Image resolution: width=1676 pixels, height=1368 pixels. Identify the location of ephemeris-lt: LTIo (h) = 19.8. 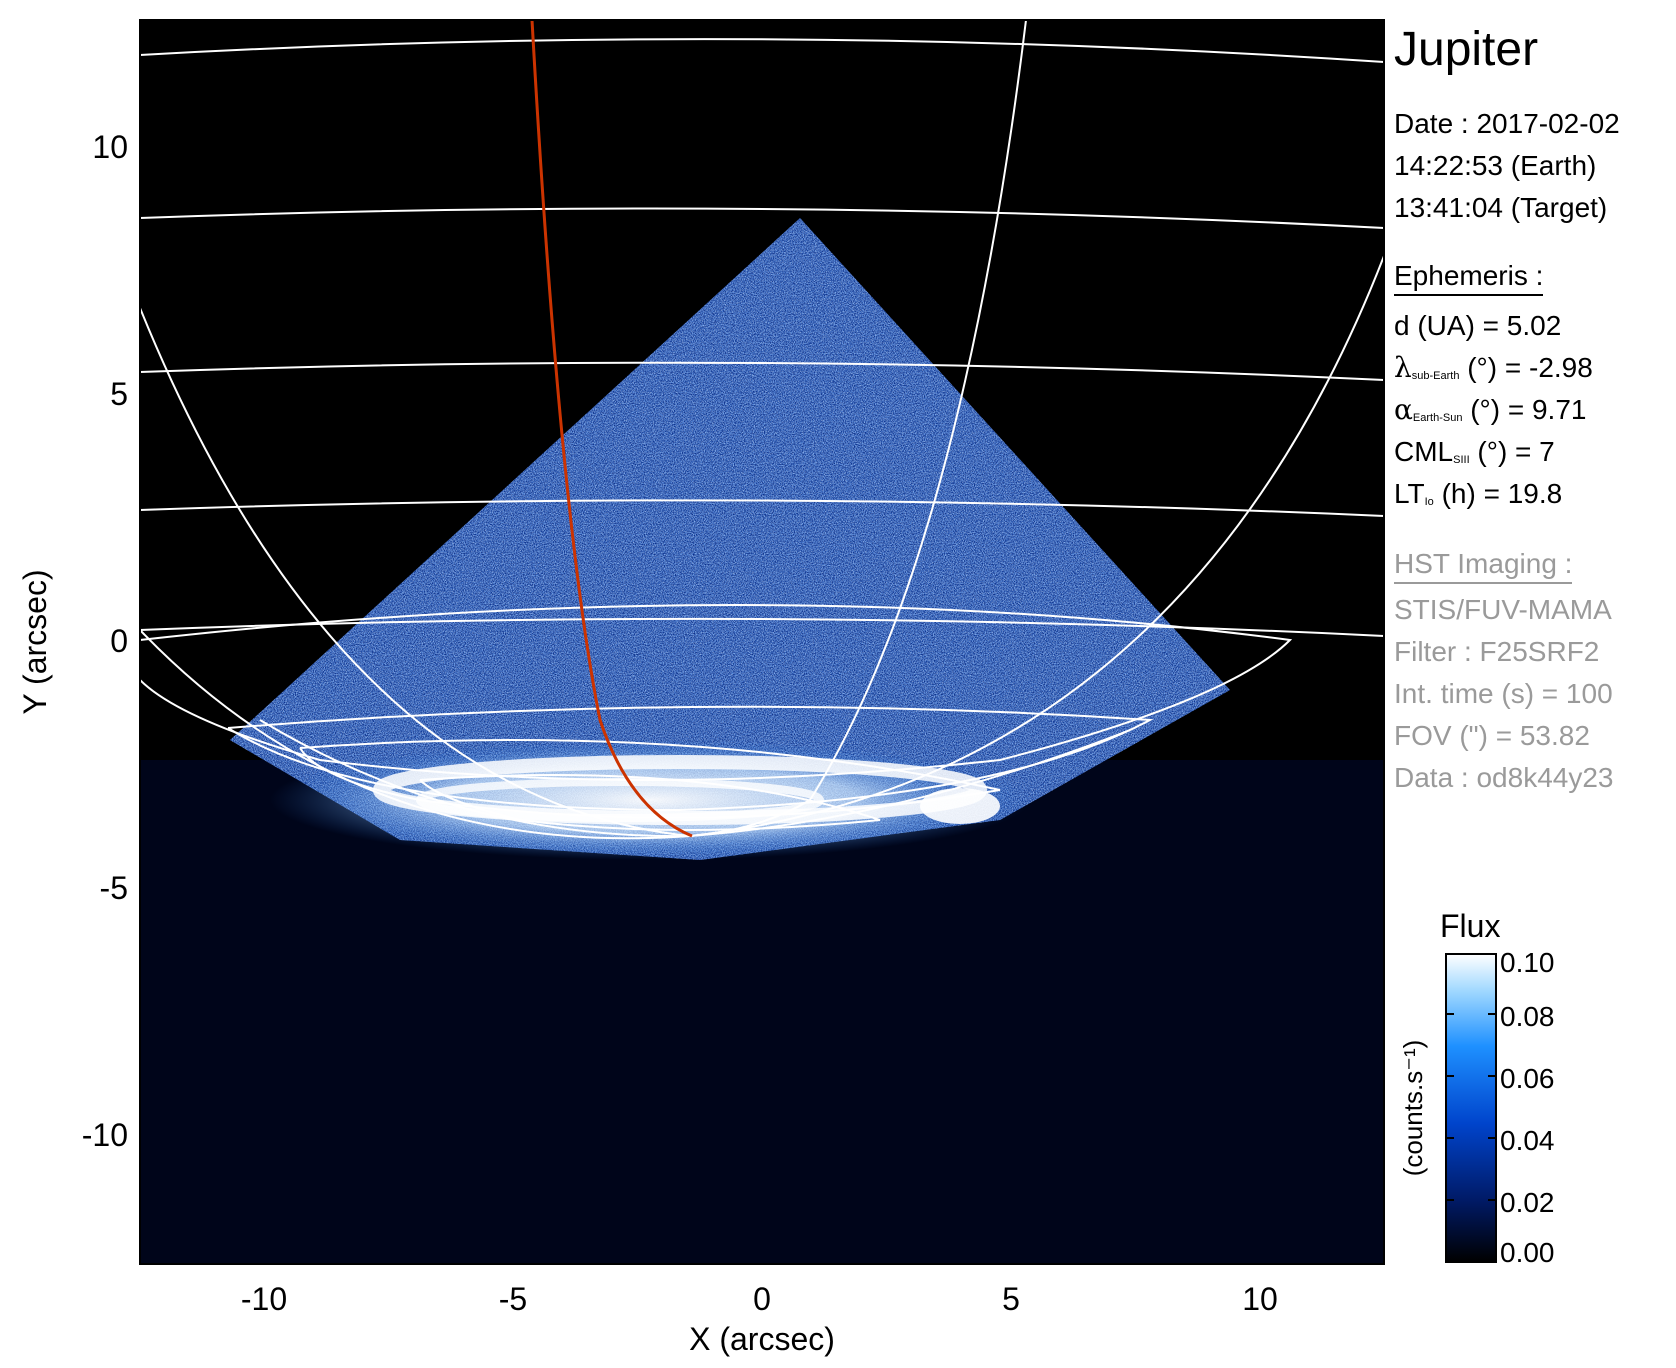
(1478, 494).